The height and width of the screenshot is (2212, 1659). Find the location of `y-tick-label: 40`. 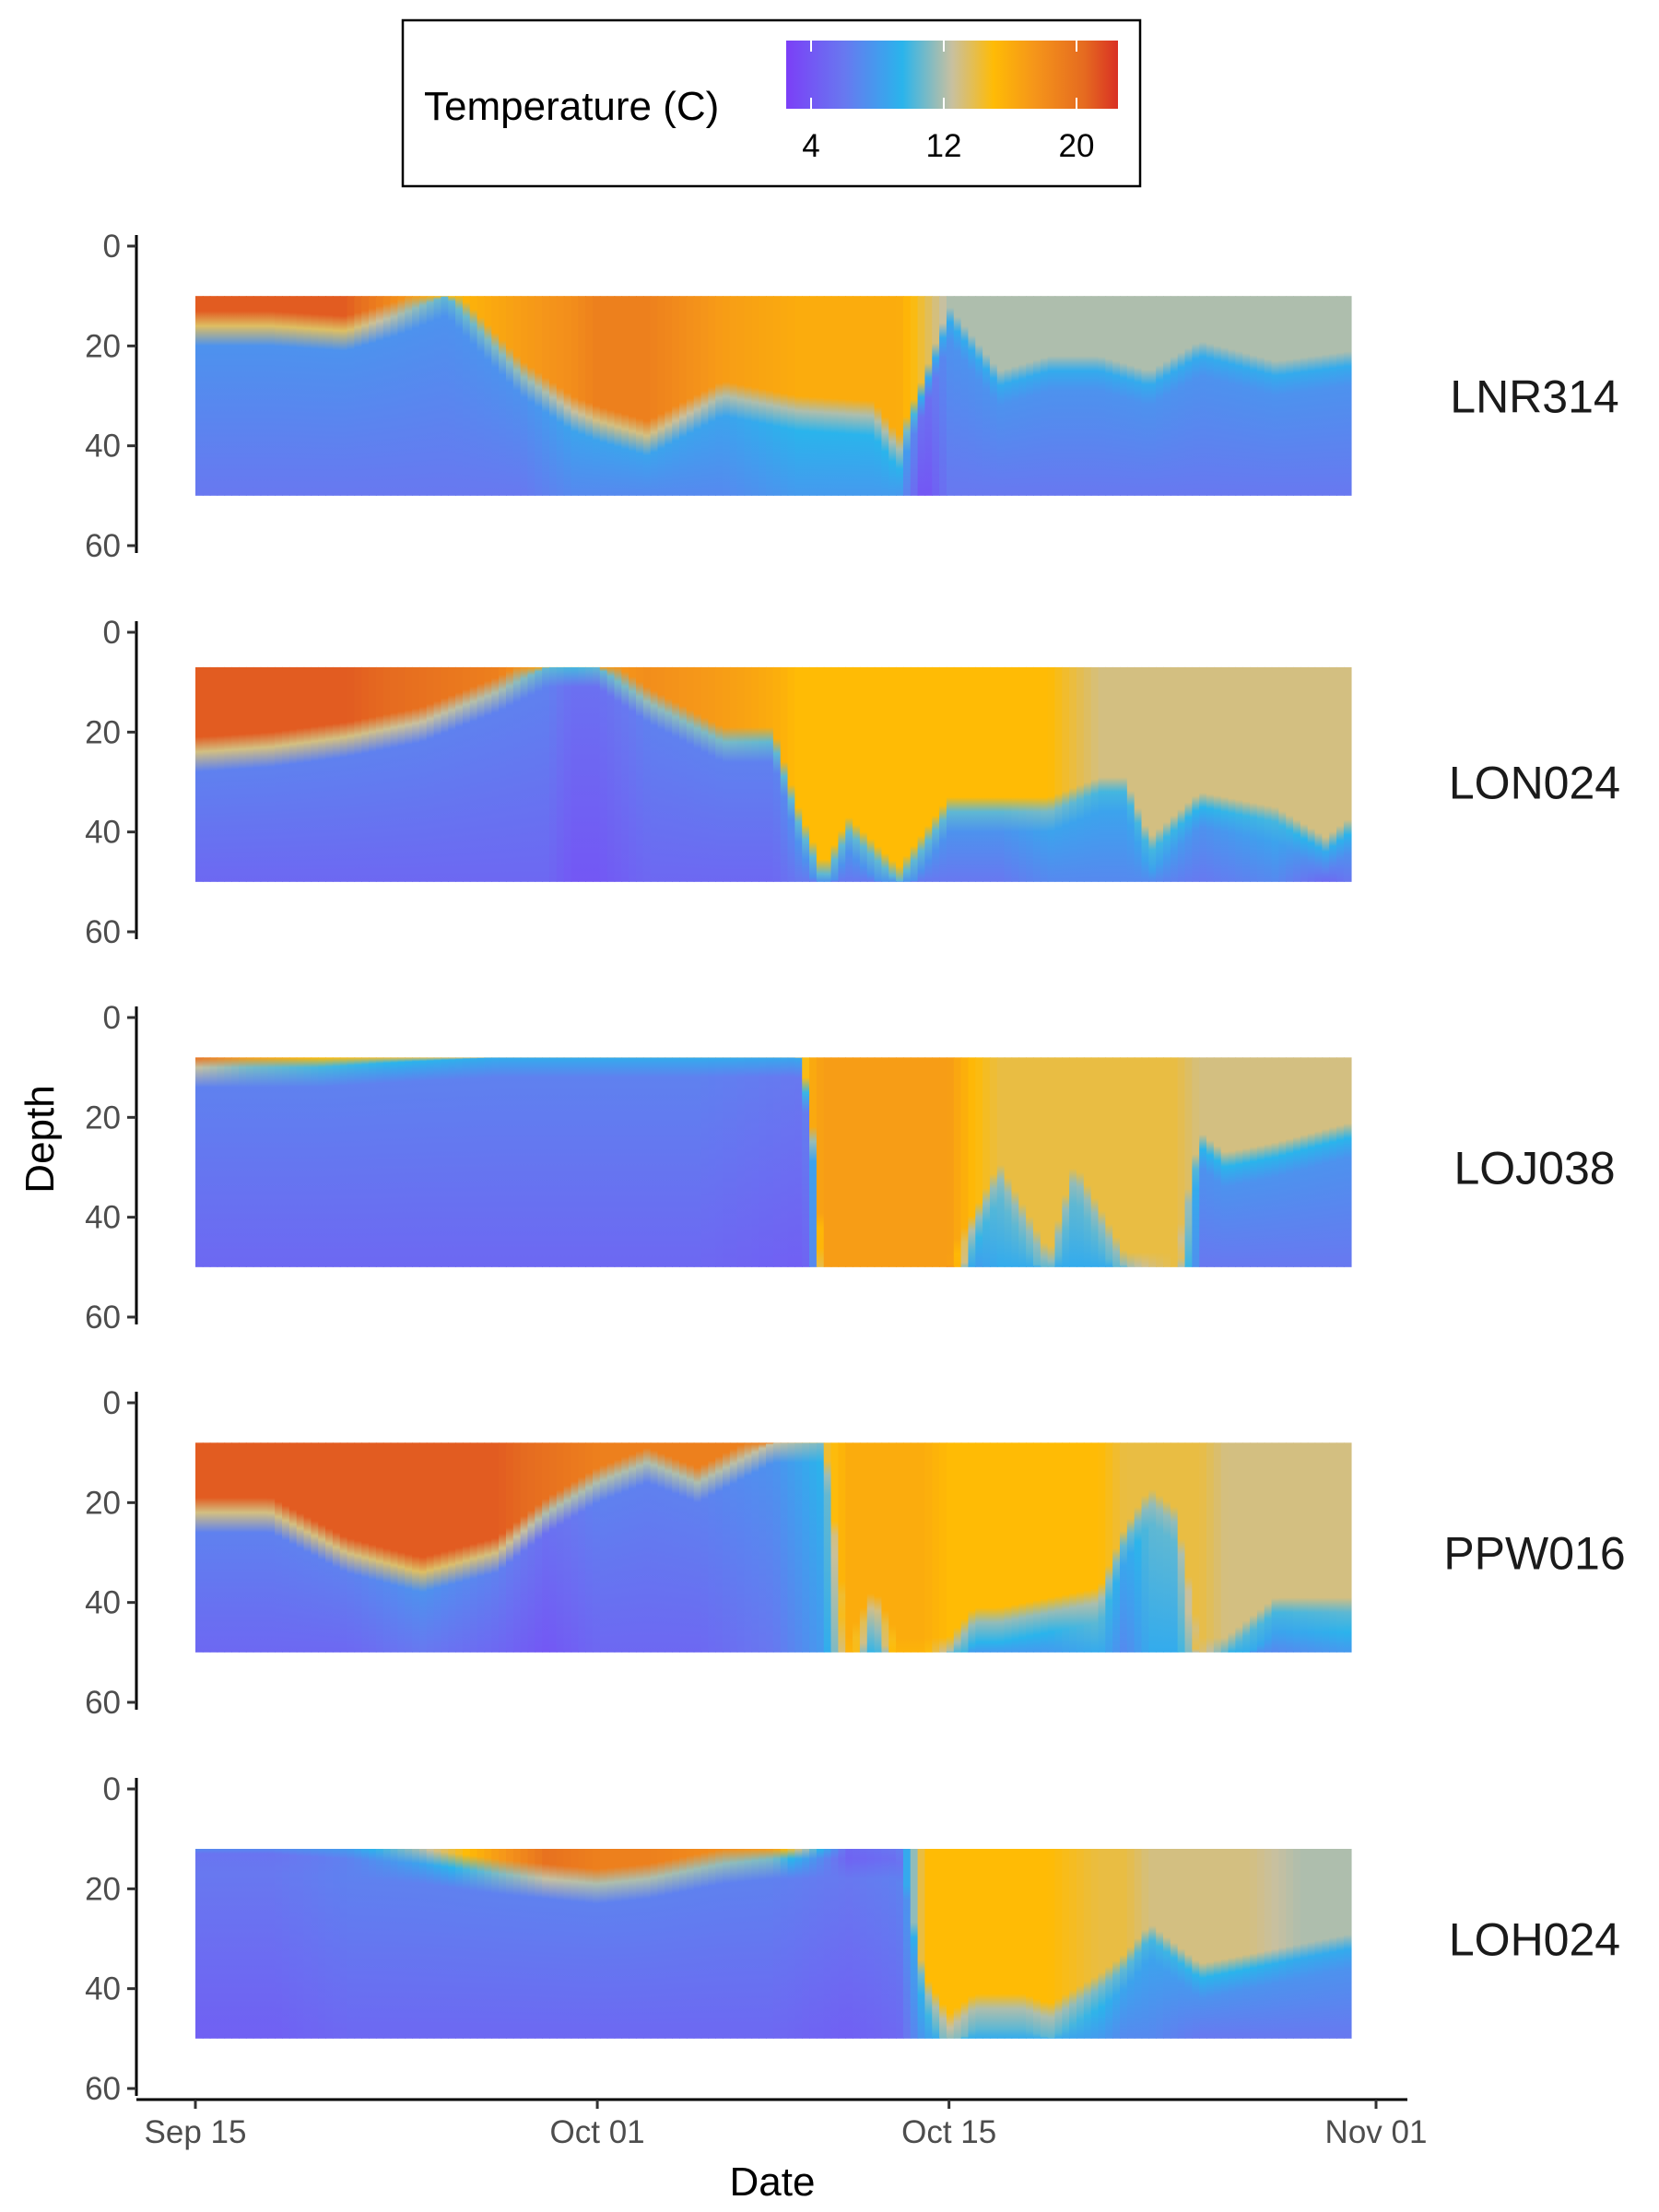

y-tick-label: 40 is located at coordinates (103, 447).